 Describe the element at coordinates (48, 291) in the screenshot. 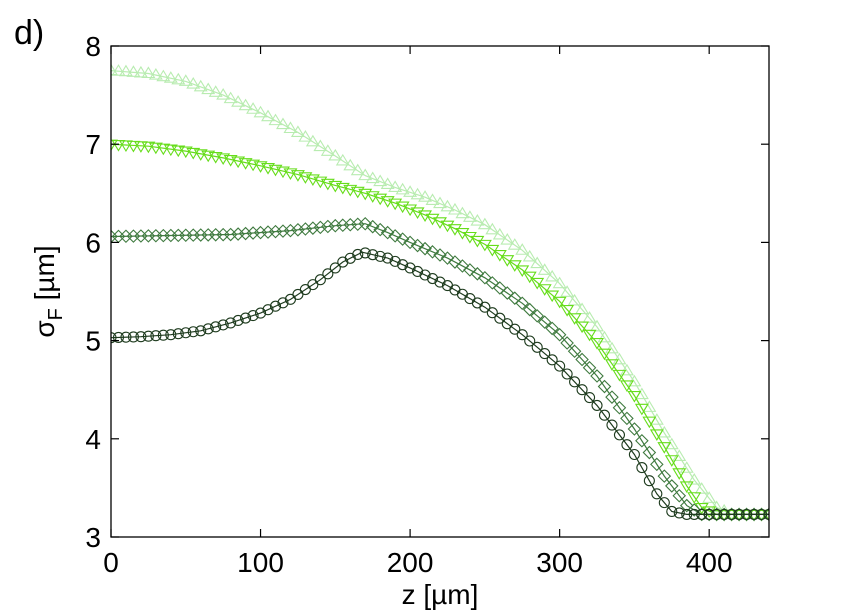

I see `y-axis-label: σF [µm]` at that location.